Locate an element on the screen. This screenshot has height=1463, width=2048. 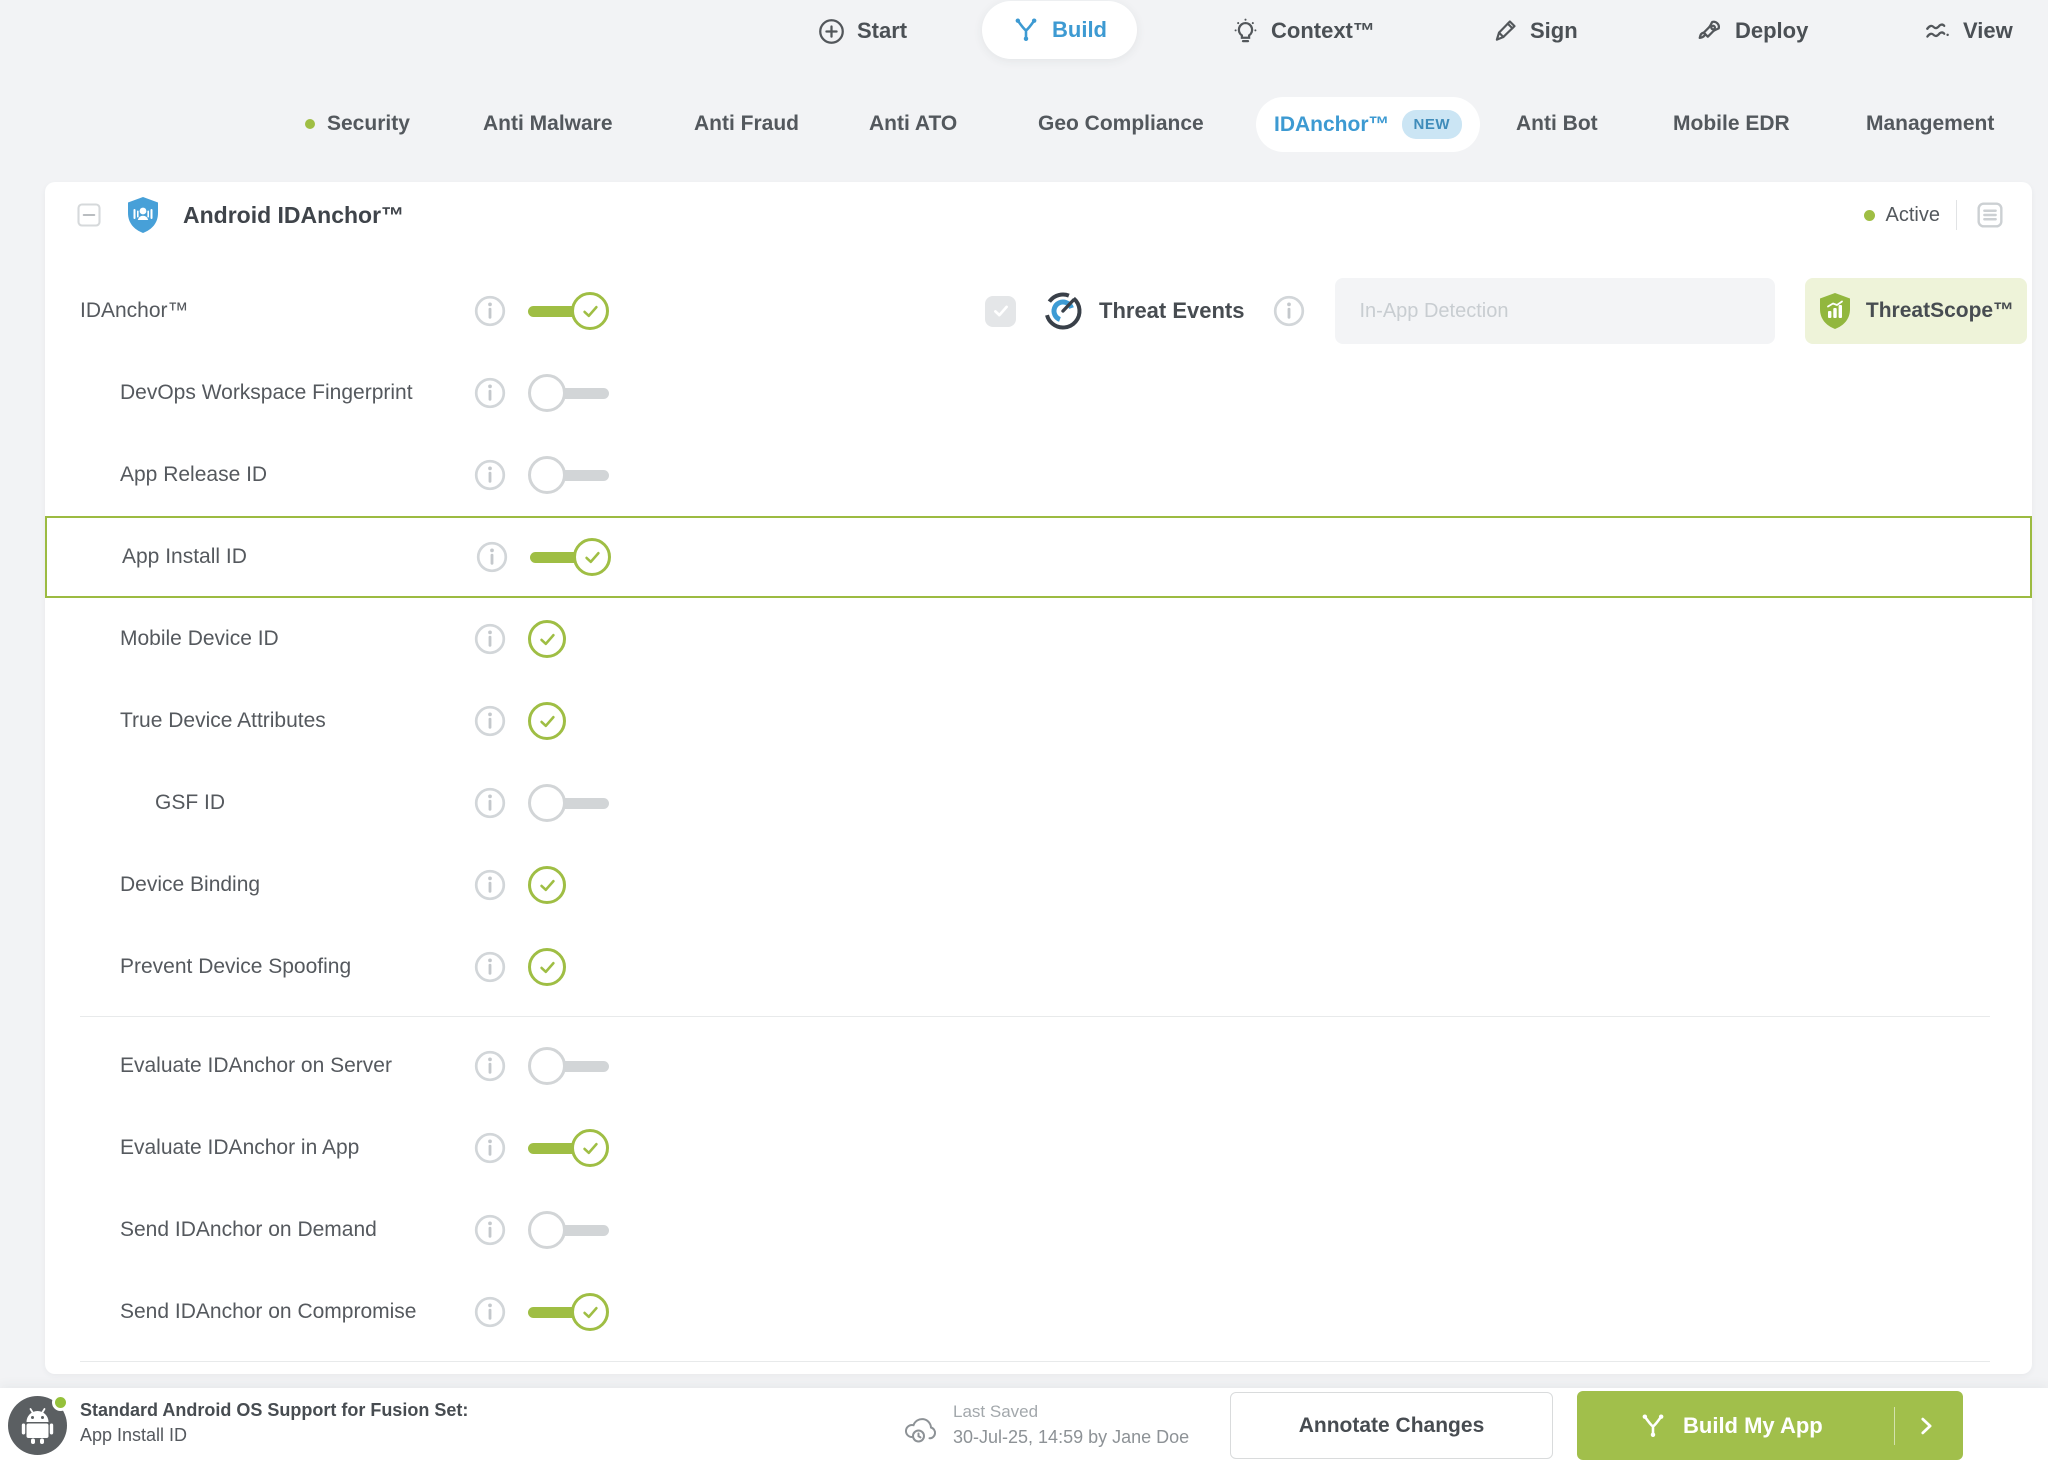
nav-context: Context™ is located at coordinates (1303, 31).